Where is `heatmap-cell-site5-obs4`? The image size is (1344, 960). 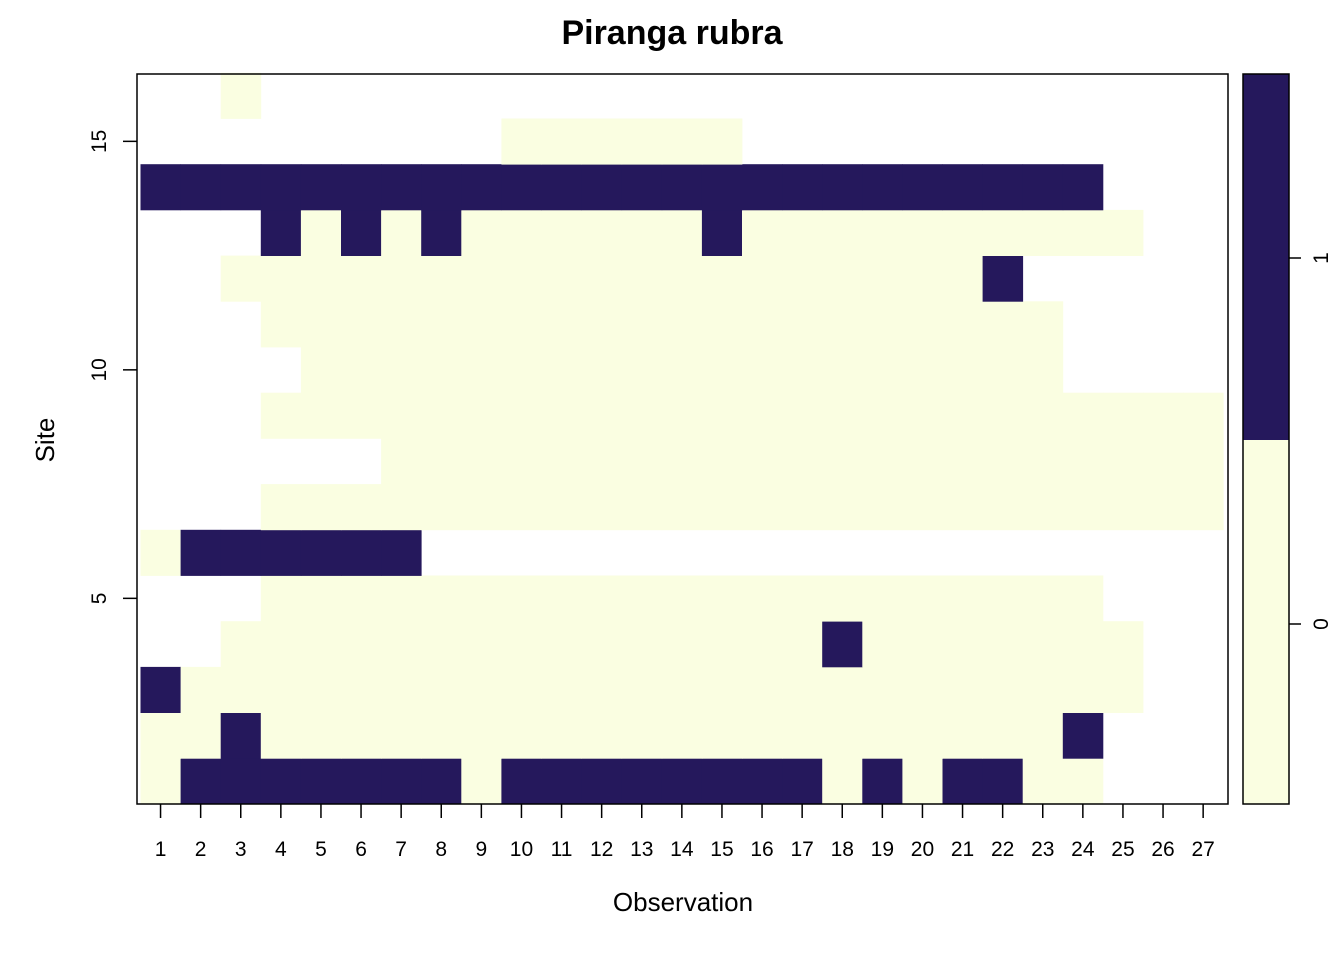
heatmap-cell-site5-obs4 is located at coordinates (281, 598).